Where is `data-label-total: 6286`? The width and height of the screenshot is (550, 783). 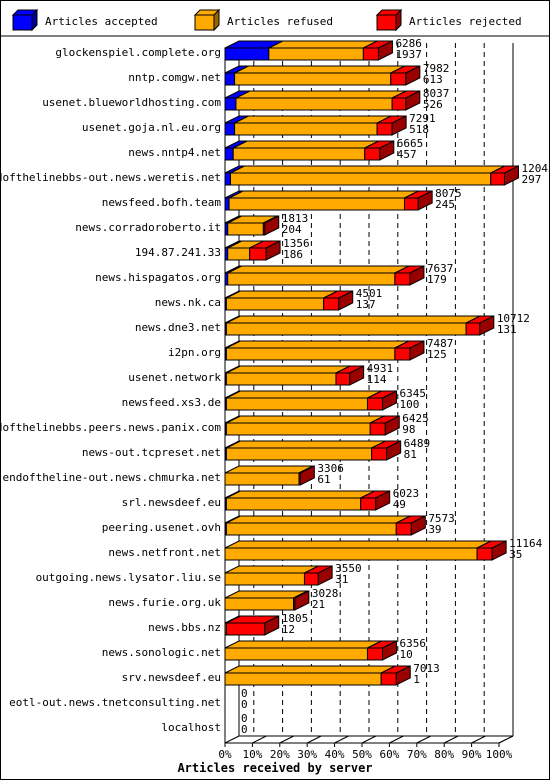 data-label-total: 6286 is located at coordinates (408, 43).